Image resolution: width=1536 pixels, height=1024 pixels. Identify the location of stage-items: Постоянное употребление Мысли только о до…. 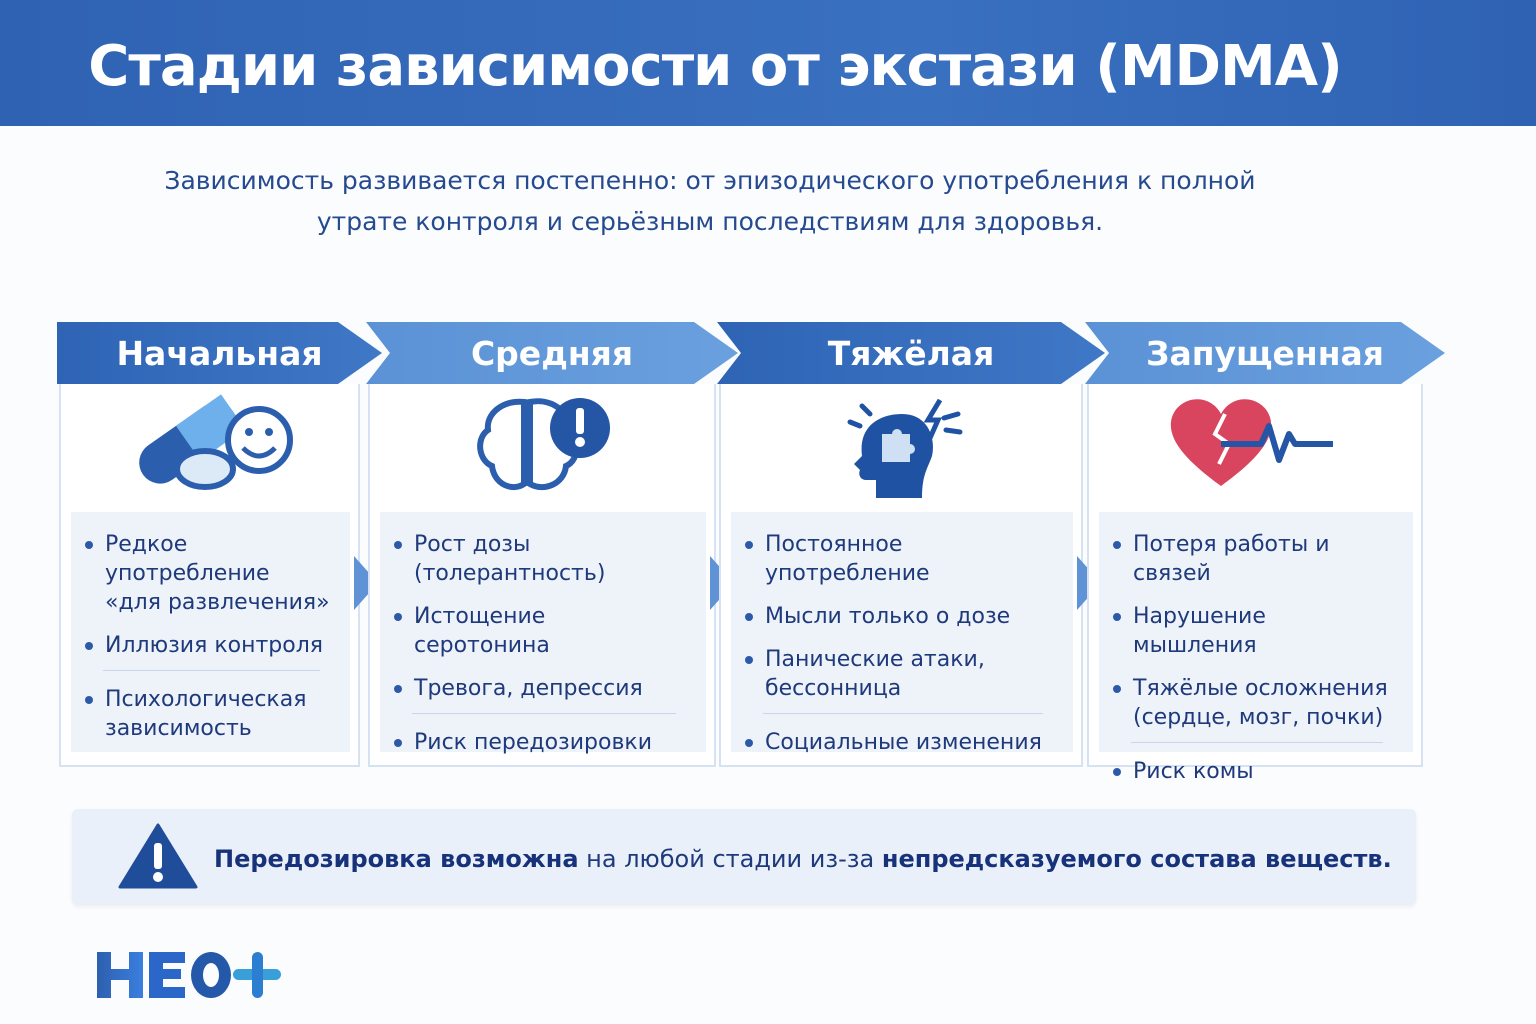
(902, 633).